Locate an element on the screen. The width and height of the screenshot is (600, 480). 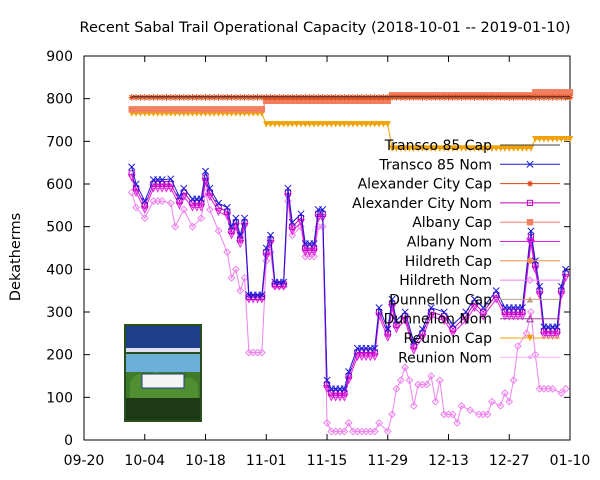
legend-label: Transco 85 Nom is located at coordinates (435, 165).